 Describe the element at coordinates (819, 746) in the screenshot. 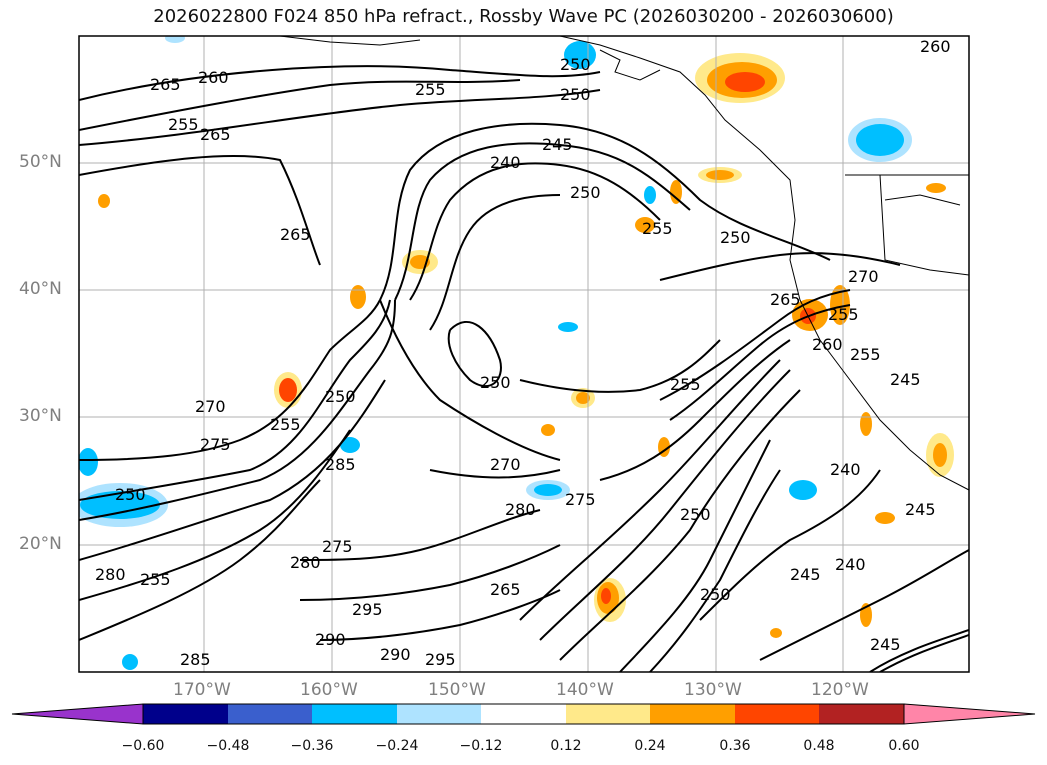

I see `colorbar-tick-label: 0.48` at that location.